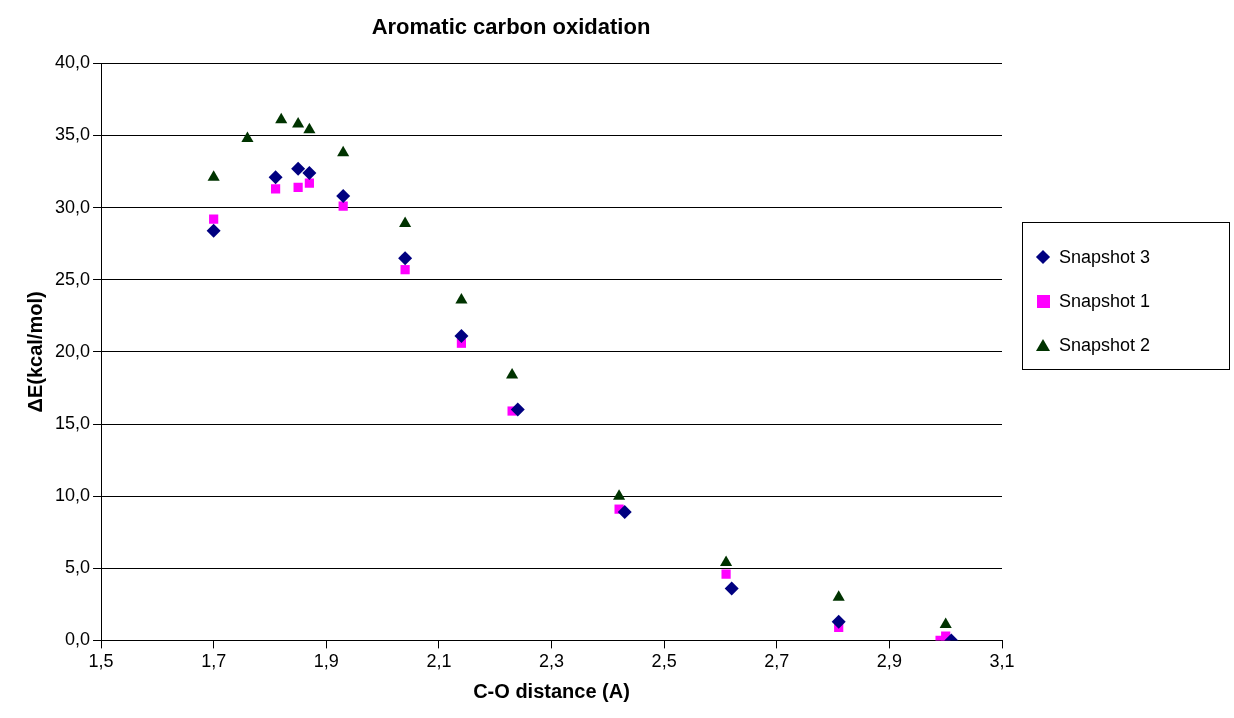  What do you see at coordinates (439, 661) in the screenshot?
I see `x-tick-label: 2,1` at bounding box center [439, 661].